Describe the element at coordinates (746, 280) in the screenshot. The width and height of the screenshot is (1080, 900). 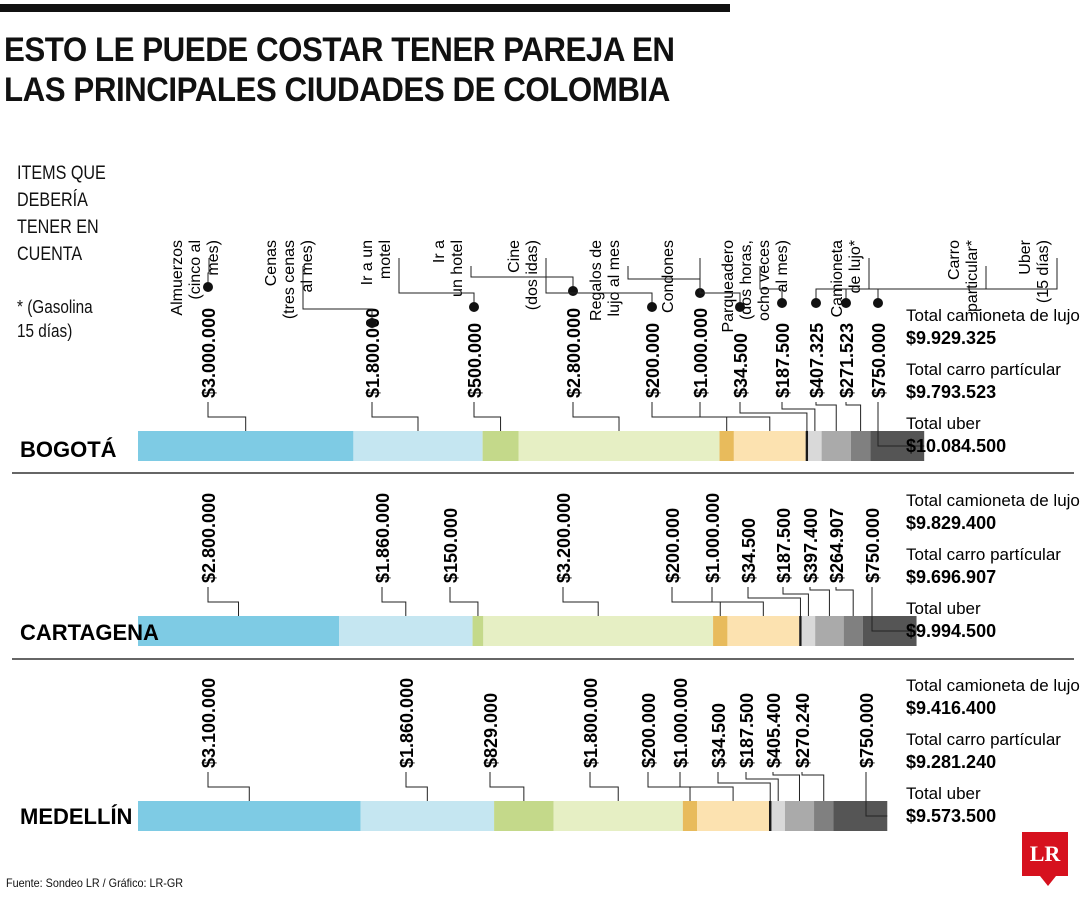
I see `category-label: (dos horas,` at that location.